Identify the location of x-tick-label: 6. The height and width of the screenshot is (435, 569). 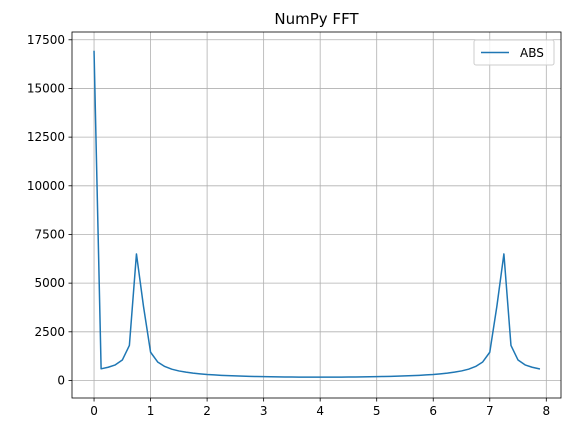
(433, 411).